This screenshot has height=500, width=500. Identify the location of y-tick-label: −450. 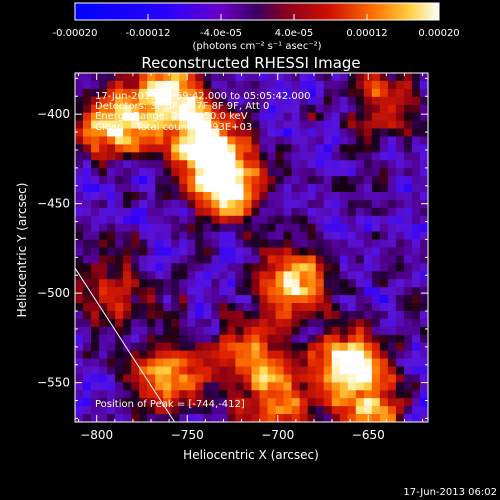
(53, 204).